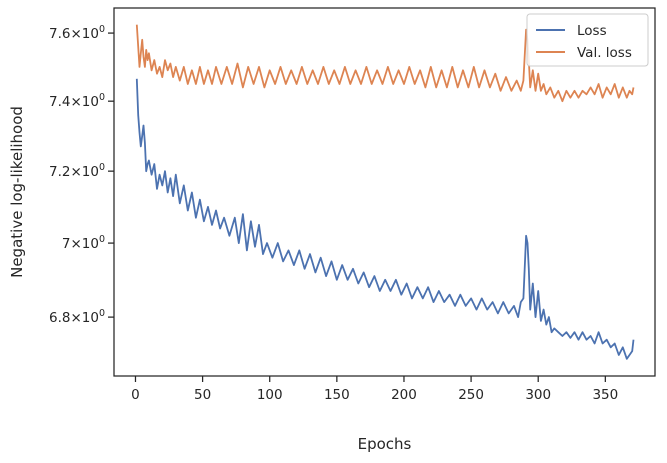 The width and height of the screenshot is (667, 463). I want to click on x-tick-label: 350, so click(605, 395).